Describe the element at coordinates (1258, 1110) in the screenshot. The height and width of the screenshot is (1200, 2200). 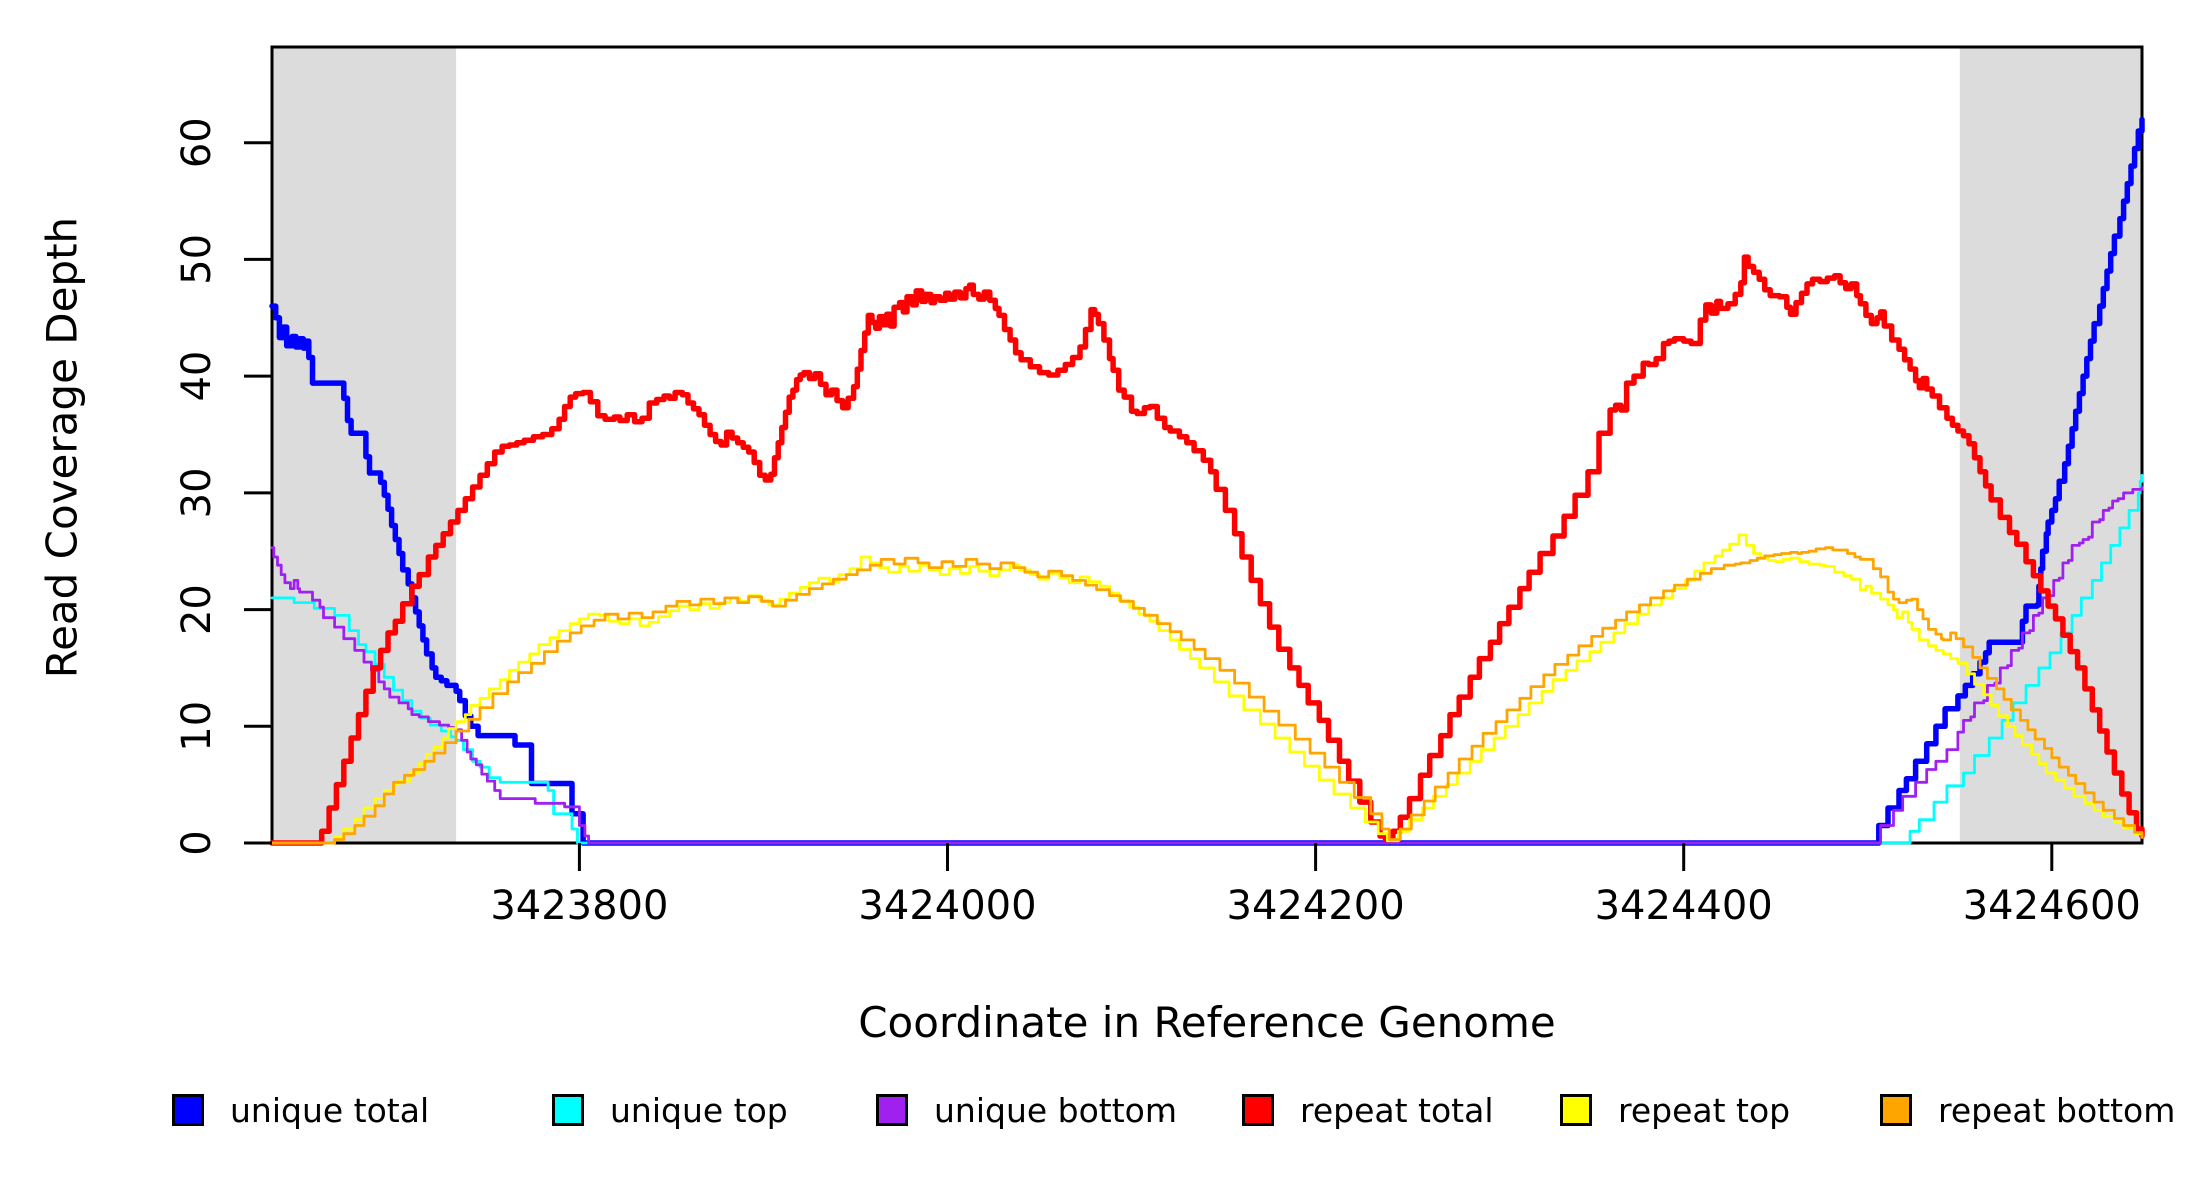
I see `legend-swatch-repeat-total` at that location.